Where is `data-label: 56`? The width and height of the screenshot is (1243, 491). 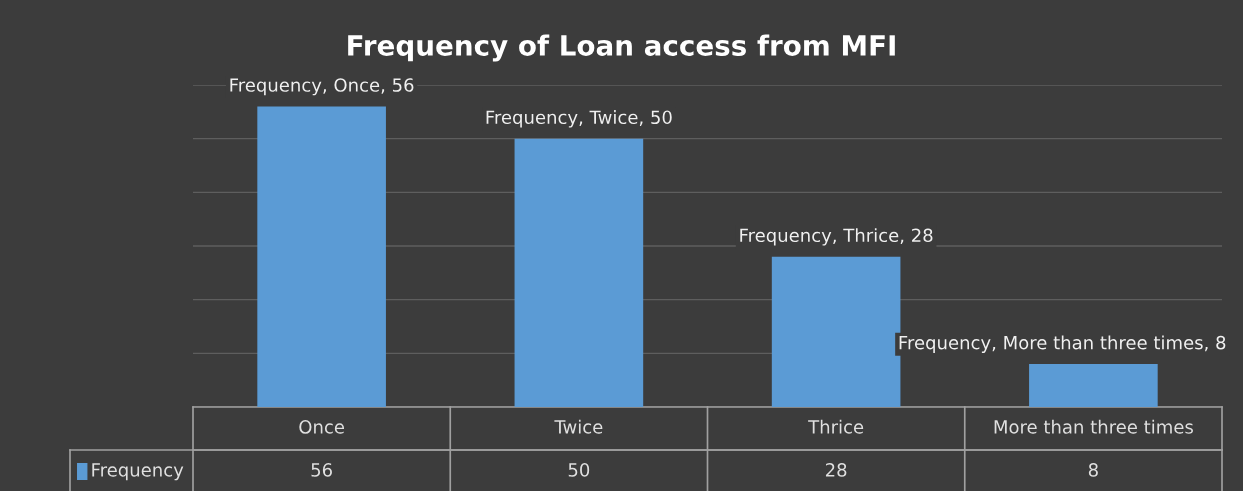
data-label: 56 is located at coordinates (321, 470).